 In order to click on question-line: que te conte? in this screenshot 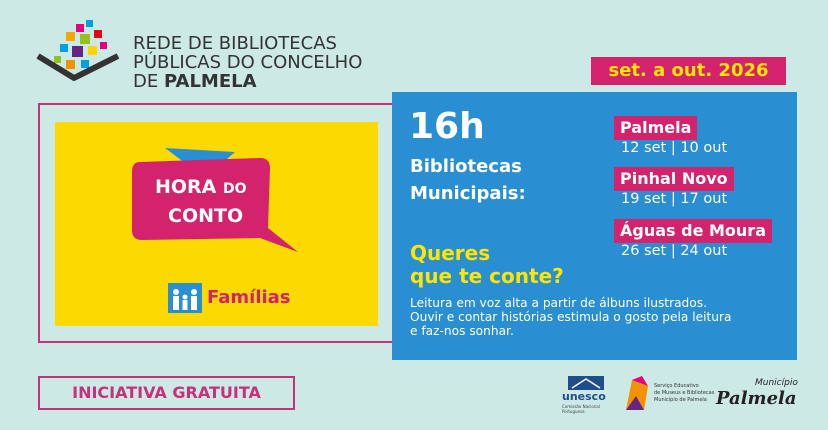, I will do `click(487, 276)`.